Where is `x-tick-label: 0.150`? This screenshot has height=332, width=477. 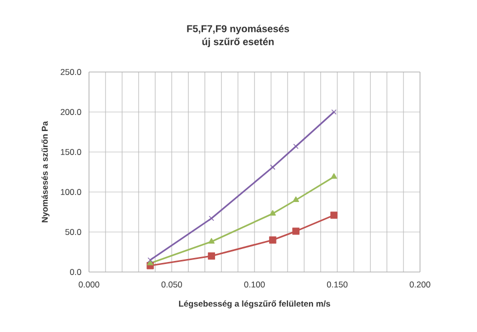 x-tick-label: 0.150 is located at coordinates (337, 285).